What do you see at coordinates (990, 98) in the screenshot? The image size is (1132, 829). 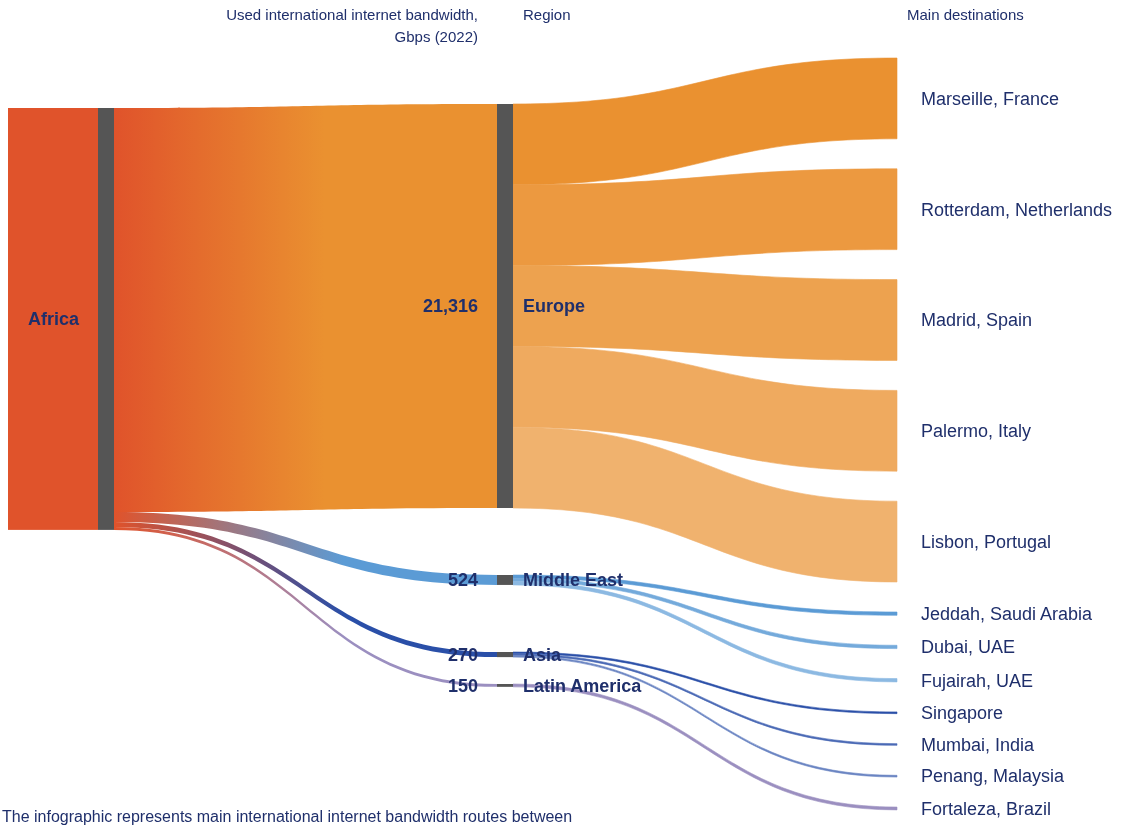 I see `text: Marseille, France` at bounding box center [990, 98].